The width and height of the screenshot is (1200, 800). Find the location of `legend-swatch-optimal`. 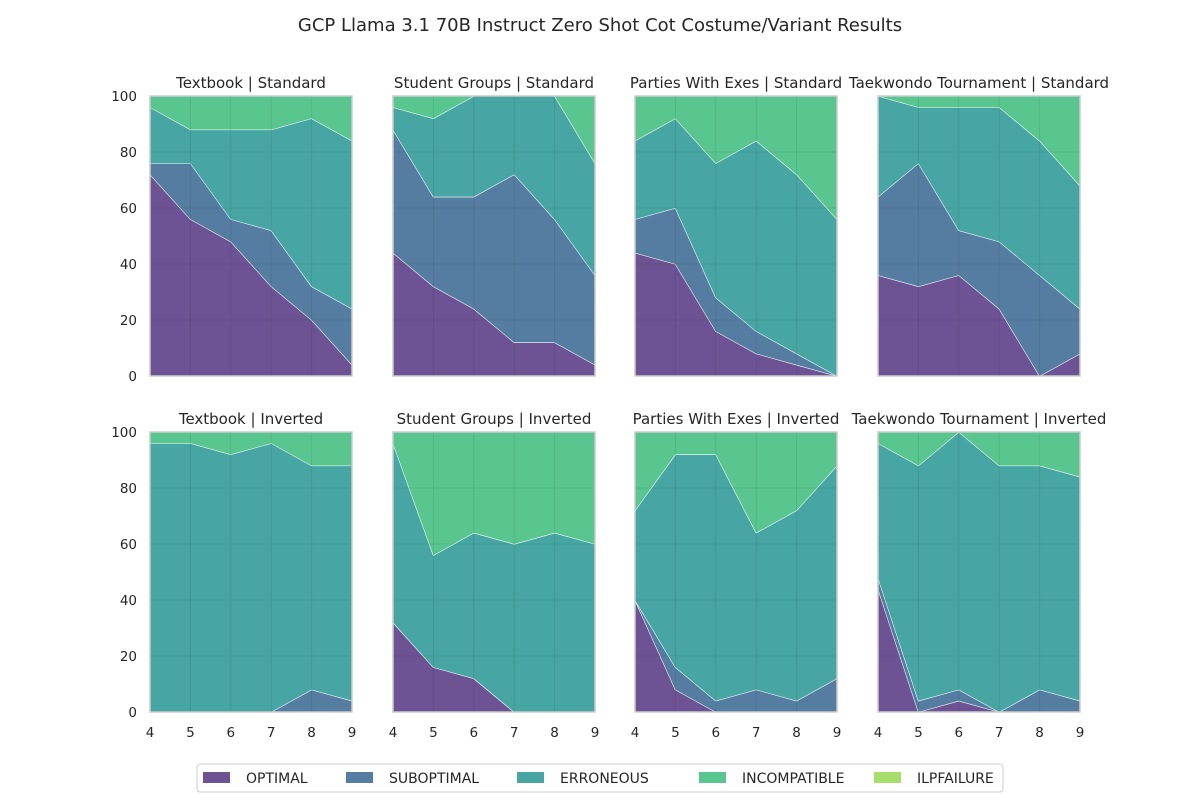

legend-swatch-optimal is located at coordinates (216, 777).